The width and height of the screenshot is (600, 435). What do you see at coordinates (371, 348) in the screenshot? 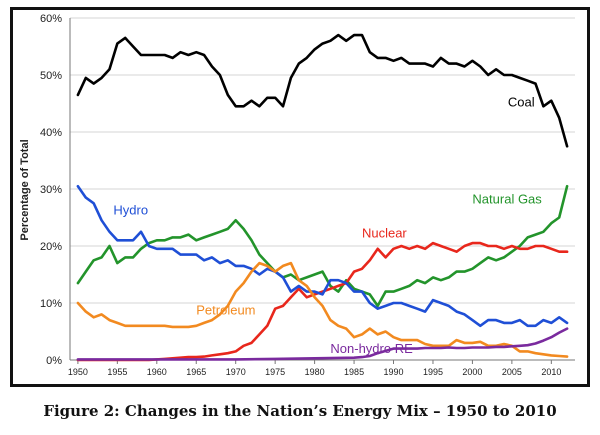
I see `series-label-non-hydro-re: Non-hydro RE` at bounding box center [371, 348].